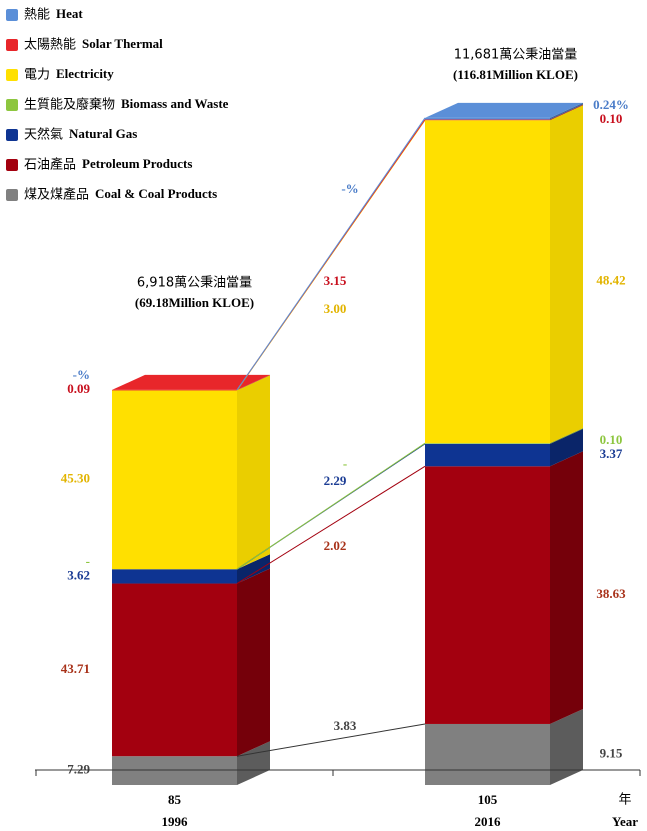 The width and height of the screenshot is (647, 831). Describe the element at coordinates (156, 193) in the screenshot. I see `legend-label-en: Coal & Coal Products` at that location.